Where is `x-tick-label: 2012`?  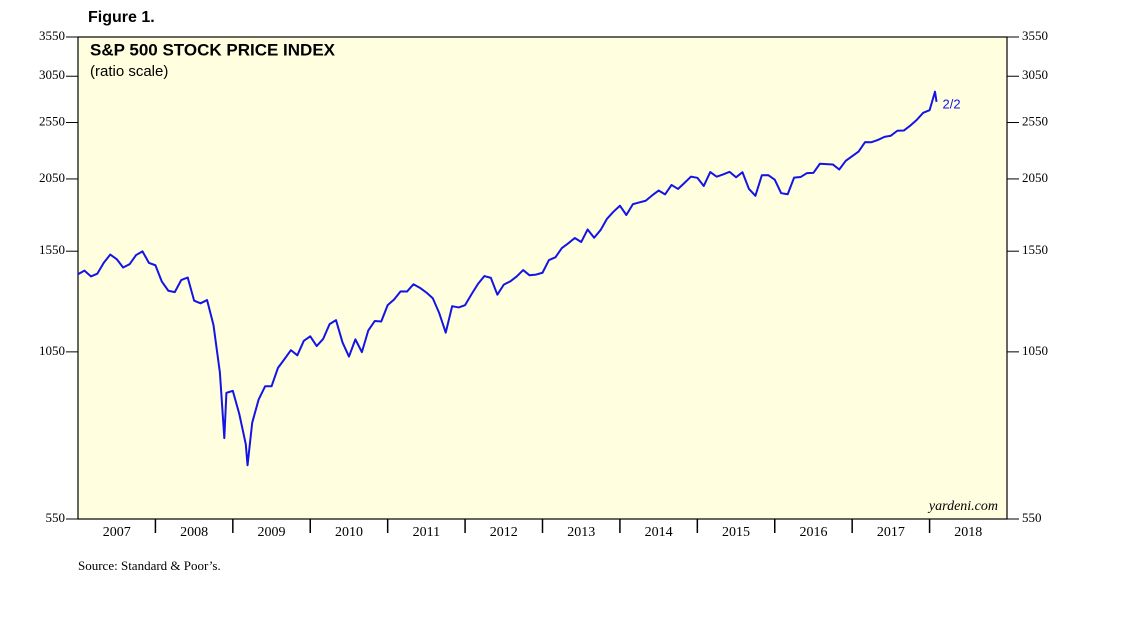 x-tick-label: 2012 is located at coordinates (504, 532).